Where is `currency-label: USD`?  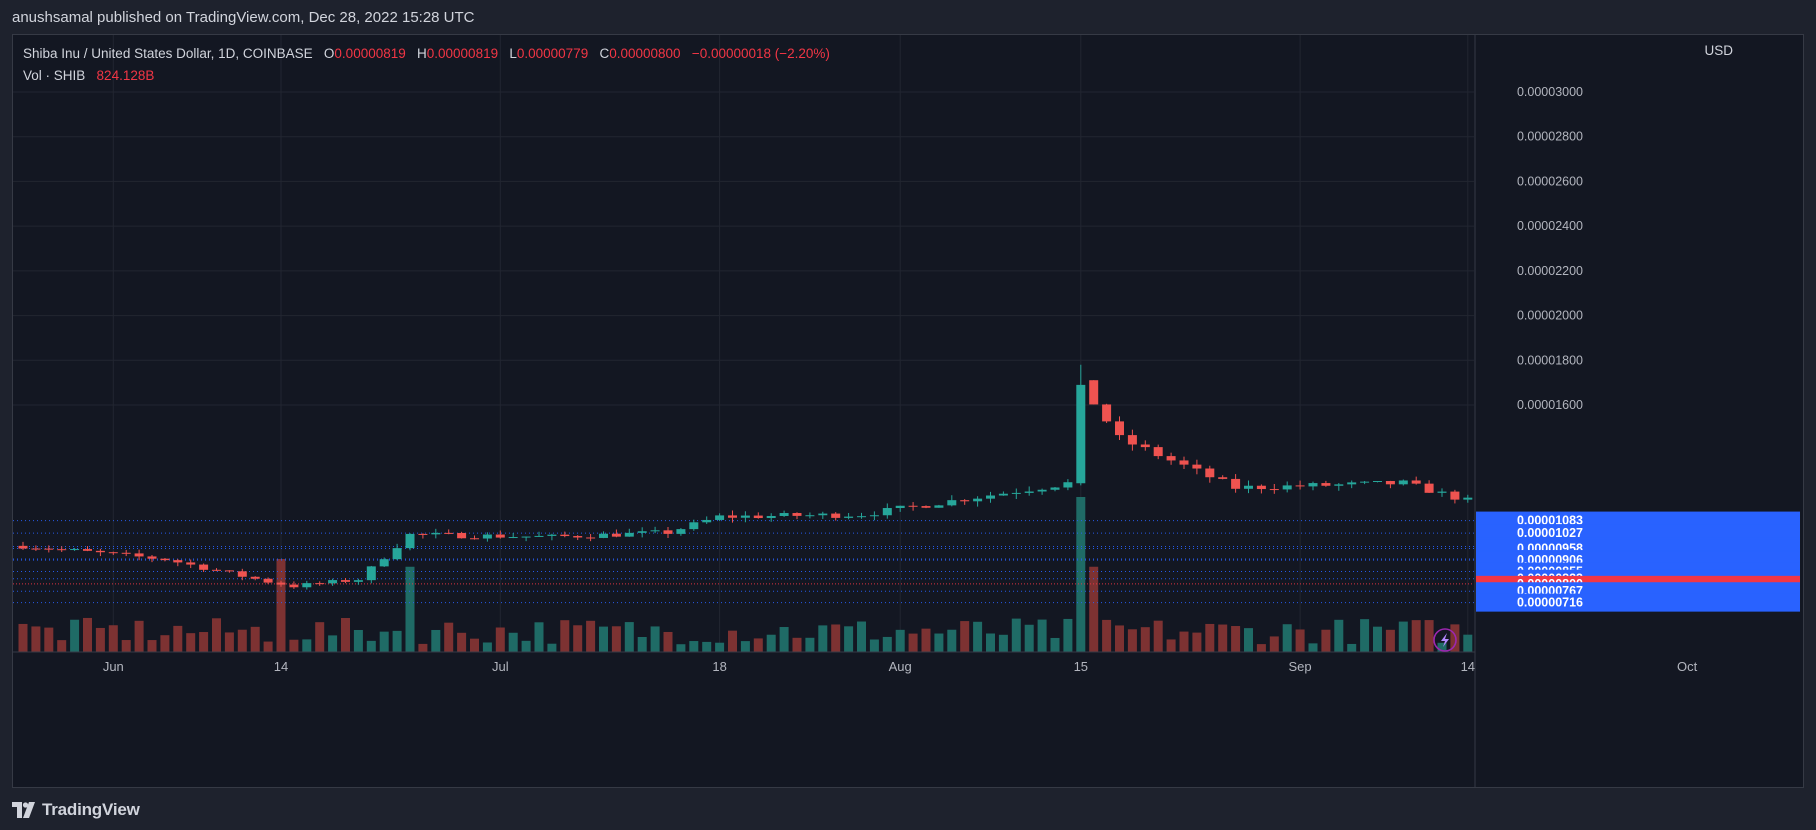 currency-label: USD is located at coordinates (1718, 50).